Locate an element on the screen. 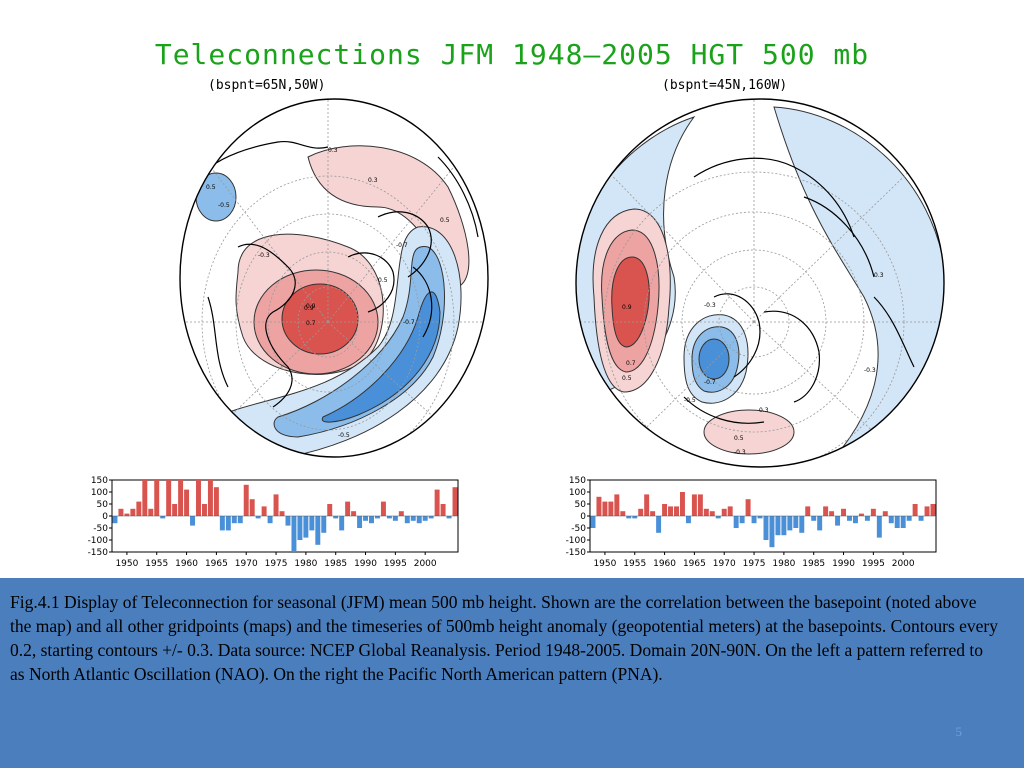  x-tick-label: 1990 is located at coordinates (365, 564).